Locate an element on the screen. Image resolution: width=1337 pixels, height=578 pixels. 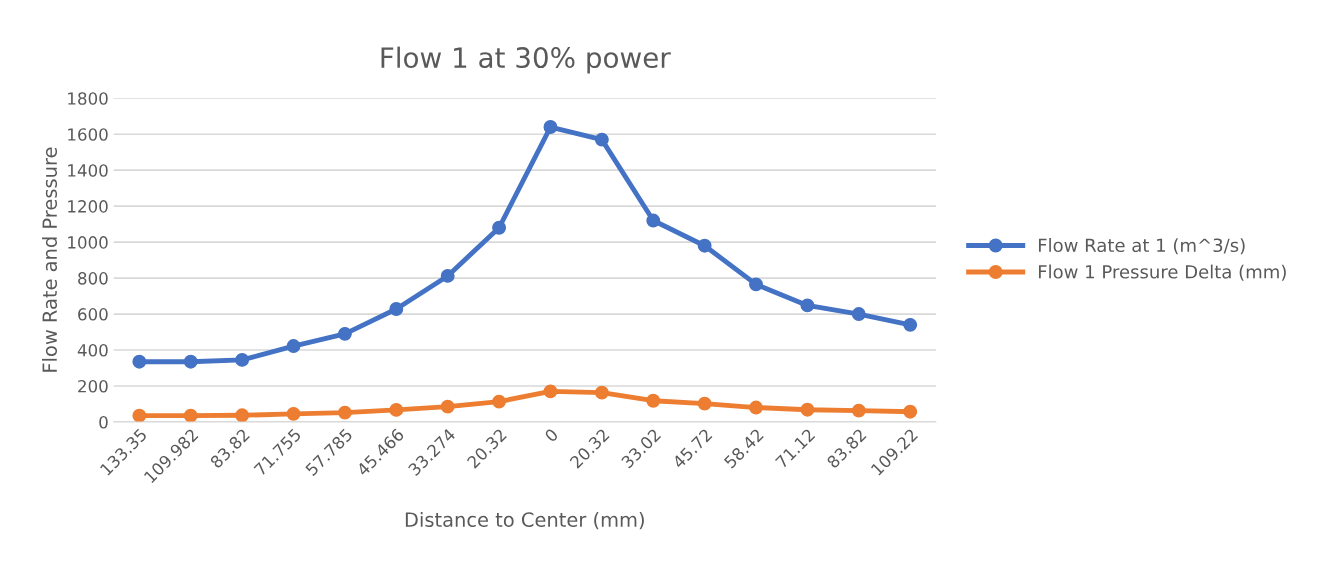
y-tick-label: 1400 is located at coordinates (88, 170).